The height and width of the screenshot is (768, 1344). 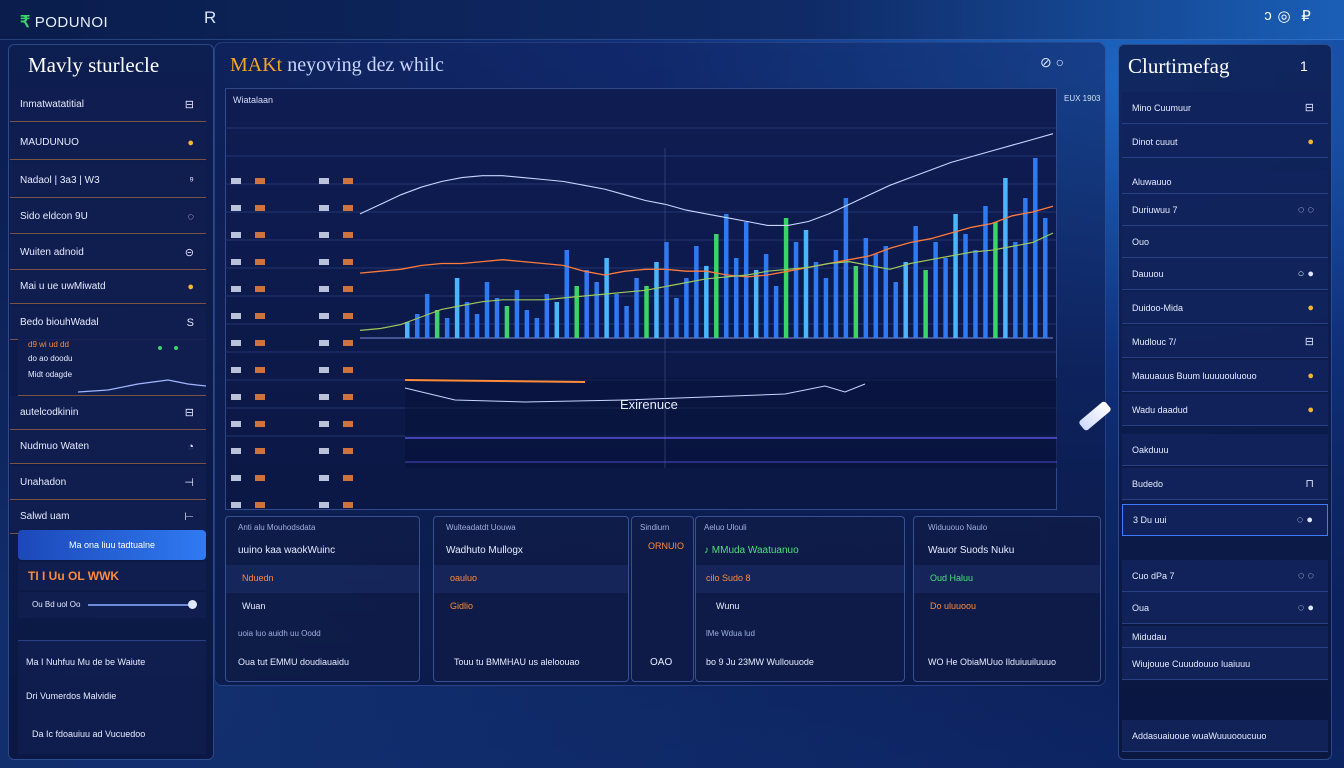 I want to click on card-value: Gidlio, so click(x=462, y=606).